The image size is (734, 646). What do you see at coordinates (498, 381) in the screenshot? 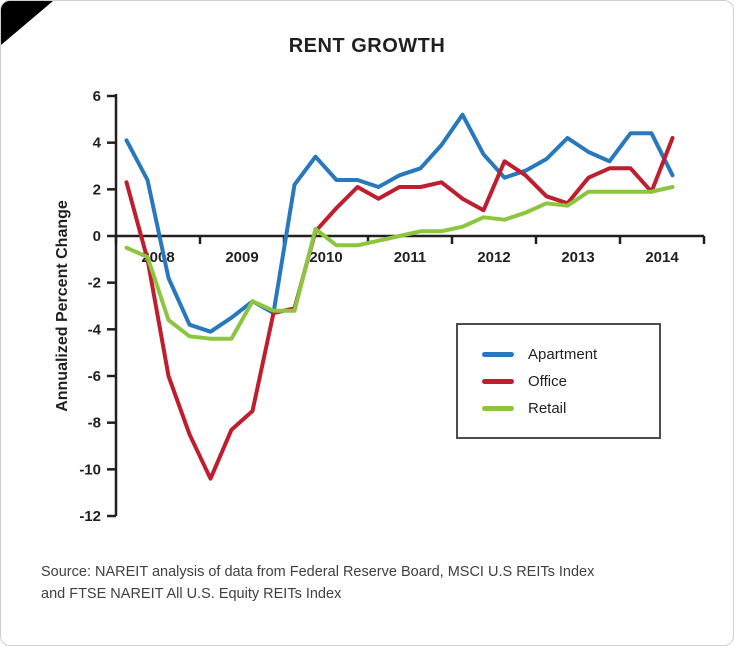
I see `legend-swatch-office` at bounding box center [498, 381].